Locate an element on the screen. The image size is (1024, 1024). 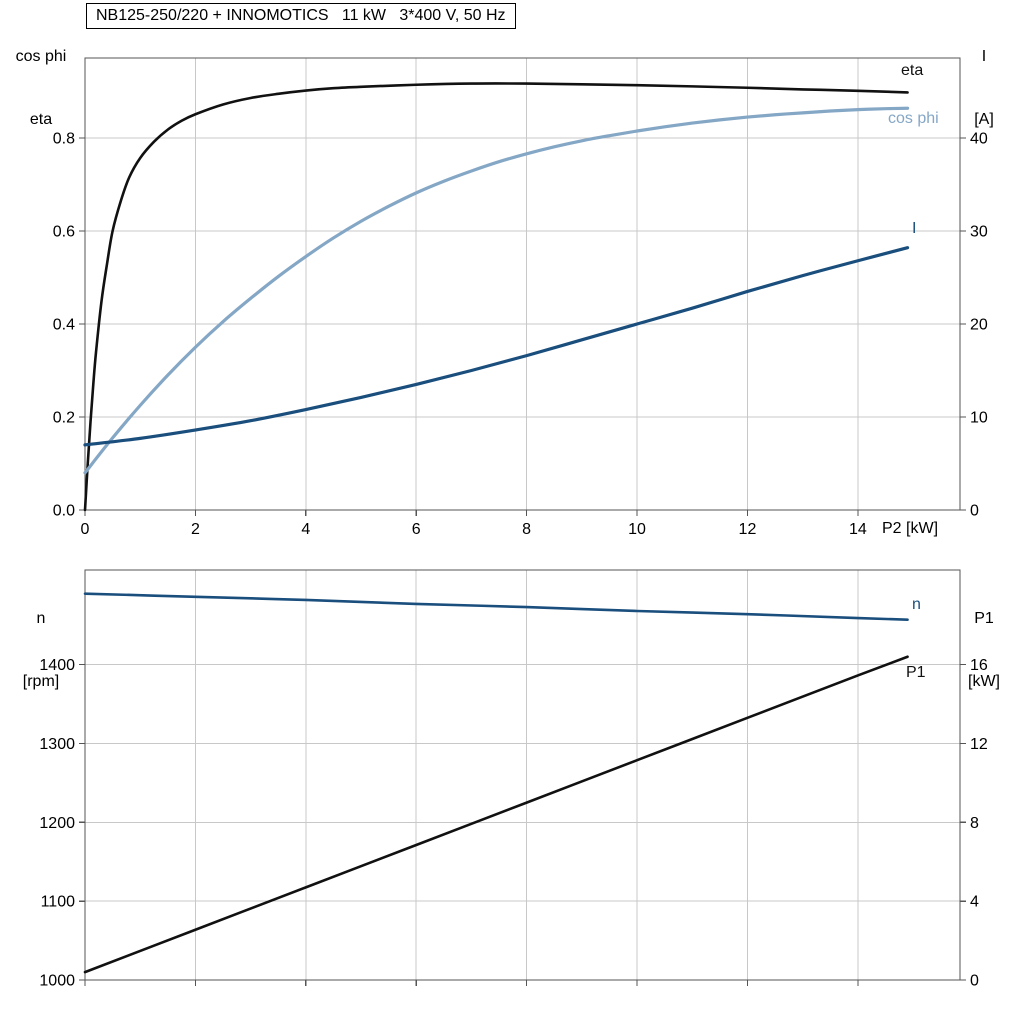
svg-text: 0.6 is located at coordinates (64, 231).